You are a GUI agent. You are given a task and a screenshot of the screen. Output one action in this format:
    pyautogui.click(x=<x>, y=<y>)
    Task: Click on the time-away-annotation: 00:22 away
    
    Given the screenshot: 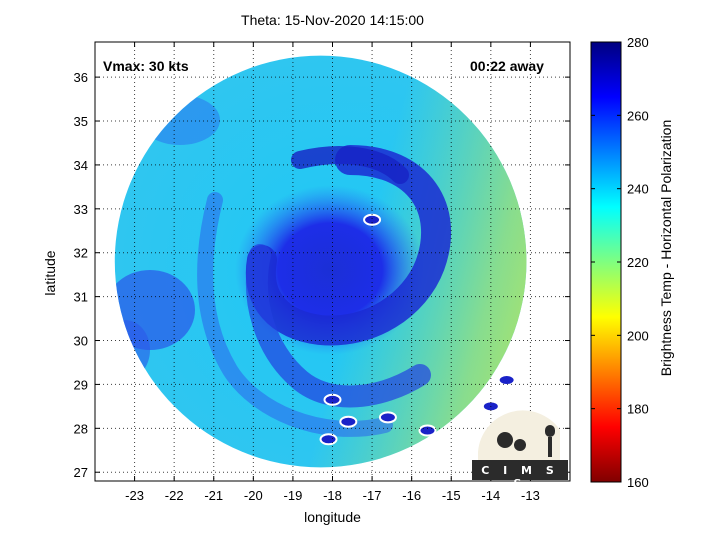 What is the action you would take?
    pyautogui.click(x=507, y=66)
    